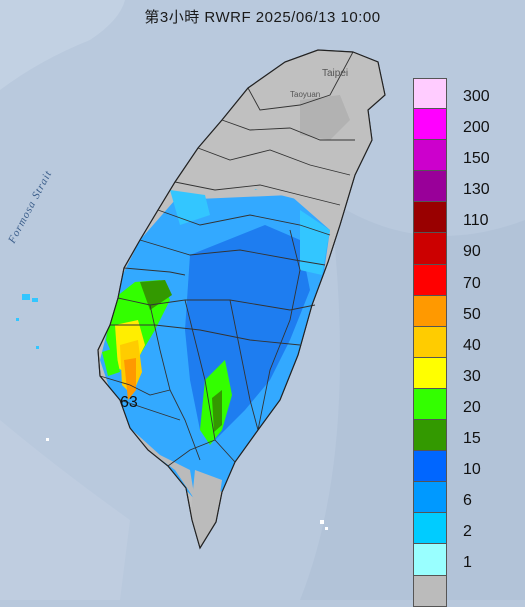 The height and width of the screenshot is (607, 525). I want to click on legend-row: 300, so click(468, 94).